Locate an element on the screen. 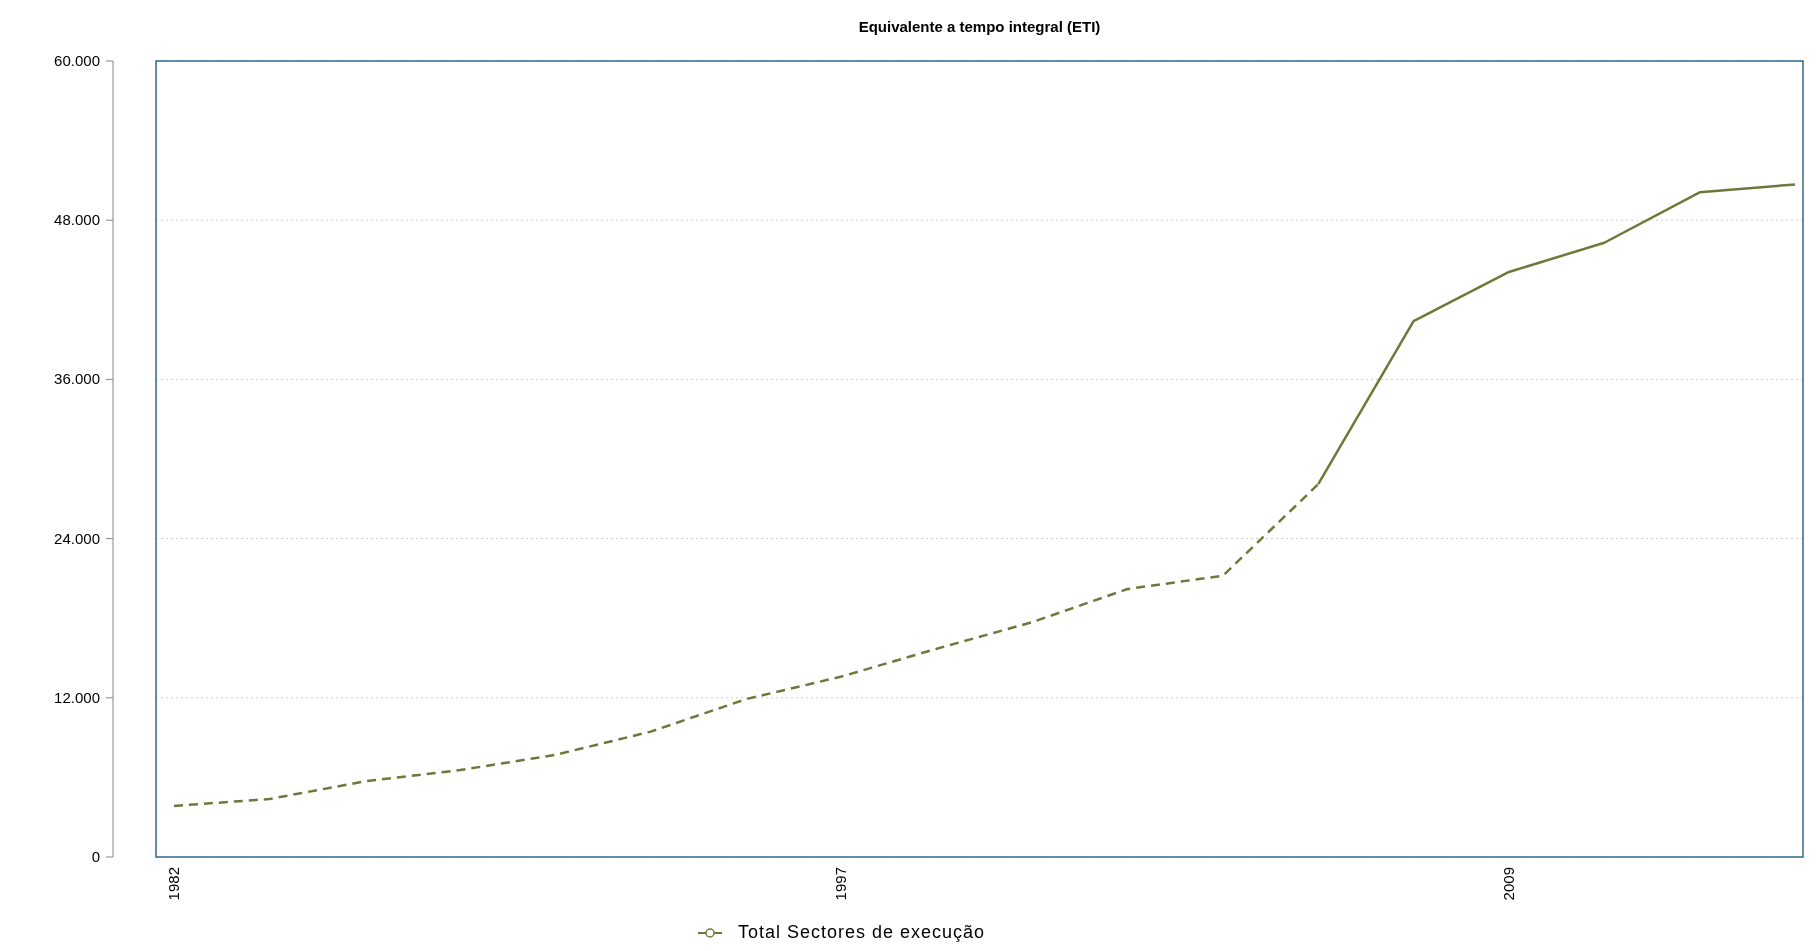 This screenshot has height=951, width=1818. y-tick-label: 24.000 is located at coordinates (77, 538).